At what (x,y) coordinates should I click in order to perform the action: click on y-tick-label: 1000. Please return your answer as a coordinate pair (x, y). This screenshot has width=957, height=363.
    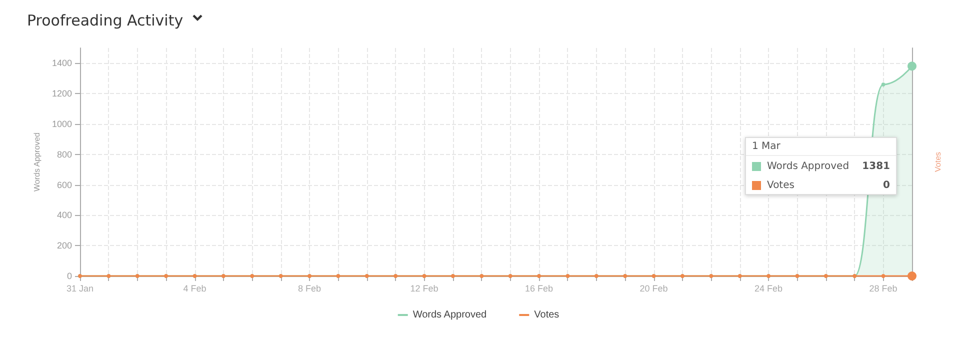
    Looking at the image, I should click on (62, 124).